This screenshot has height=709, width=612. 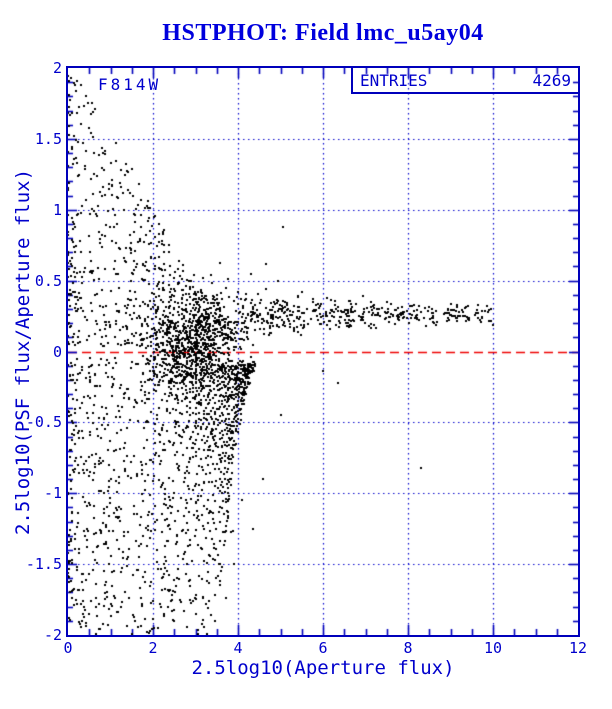 I want to click on y-tick-label: 1, so click(x=57, y=209).